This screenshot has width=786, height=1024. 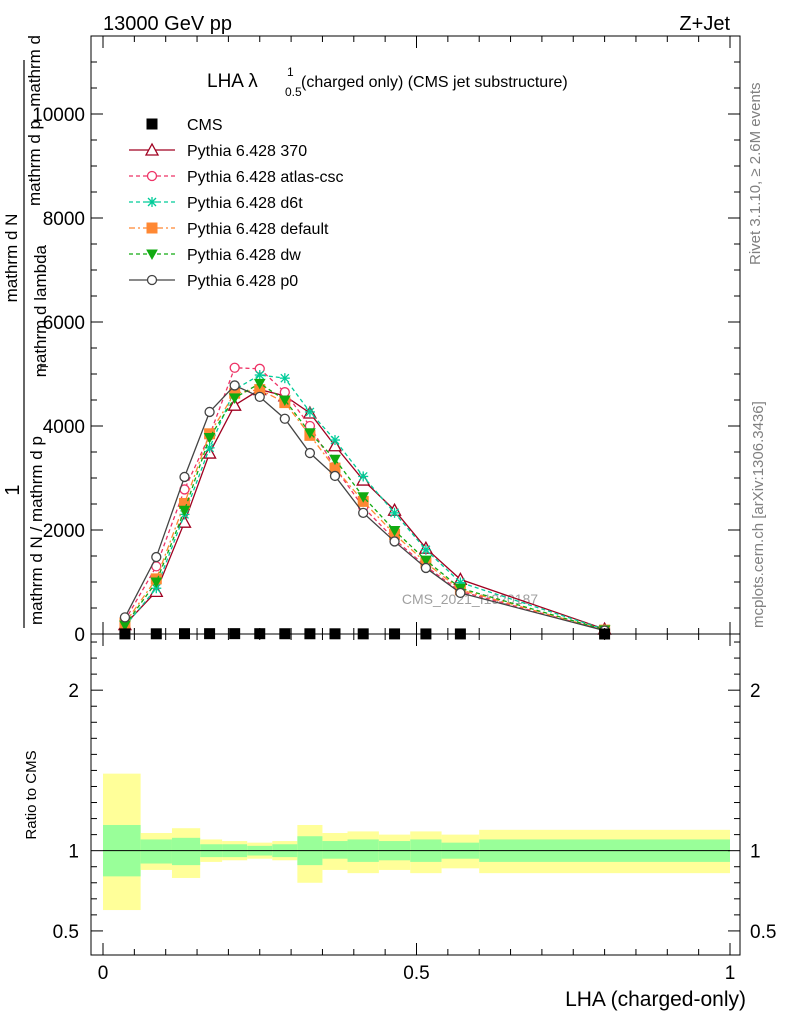 I want to click on ratio-y-label: Ratio to CMS, so click(x=31, y=794).